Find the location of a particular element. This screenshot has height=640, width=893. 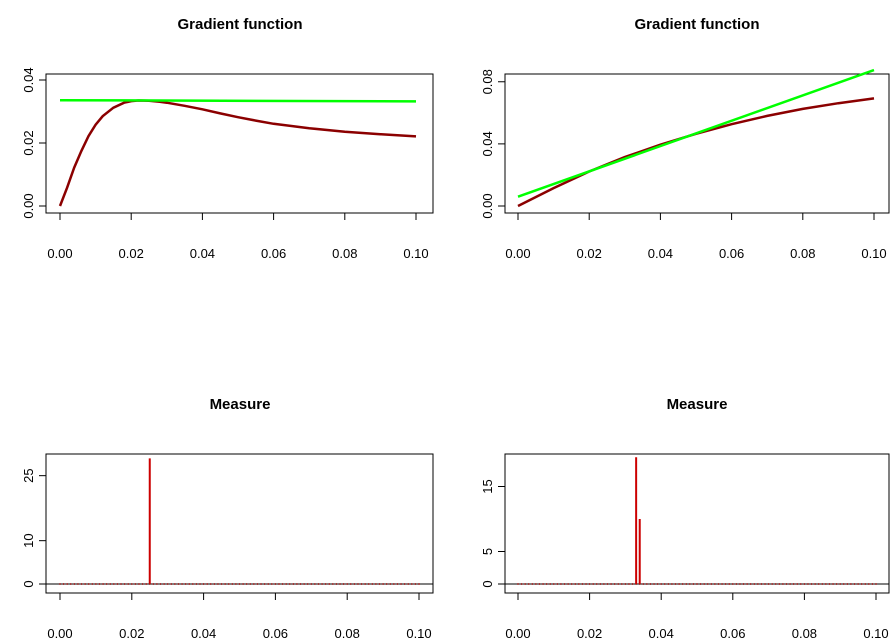

y-tick-label: 0.00 is located at coordinates (487, 205).